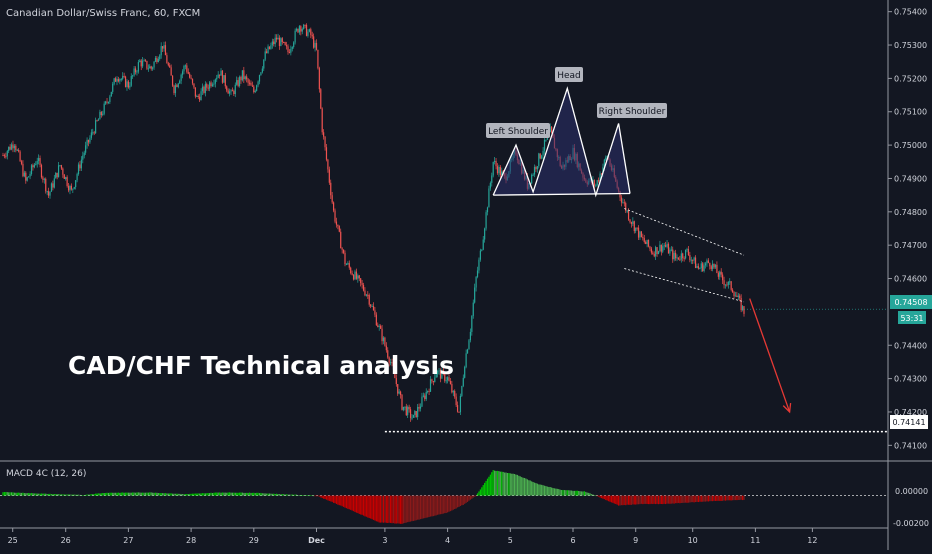 This screenshot has width=932, height=554. Describe the element at coordinates (518, 130) in the screenshot. I see `left-shoulder-label: Left Shoulder` at that location.